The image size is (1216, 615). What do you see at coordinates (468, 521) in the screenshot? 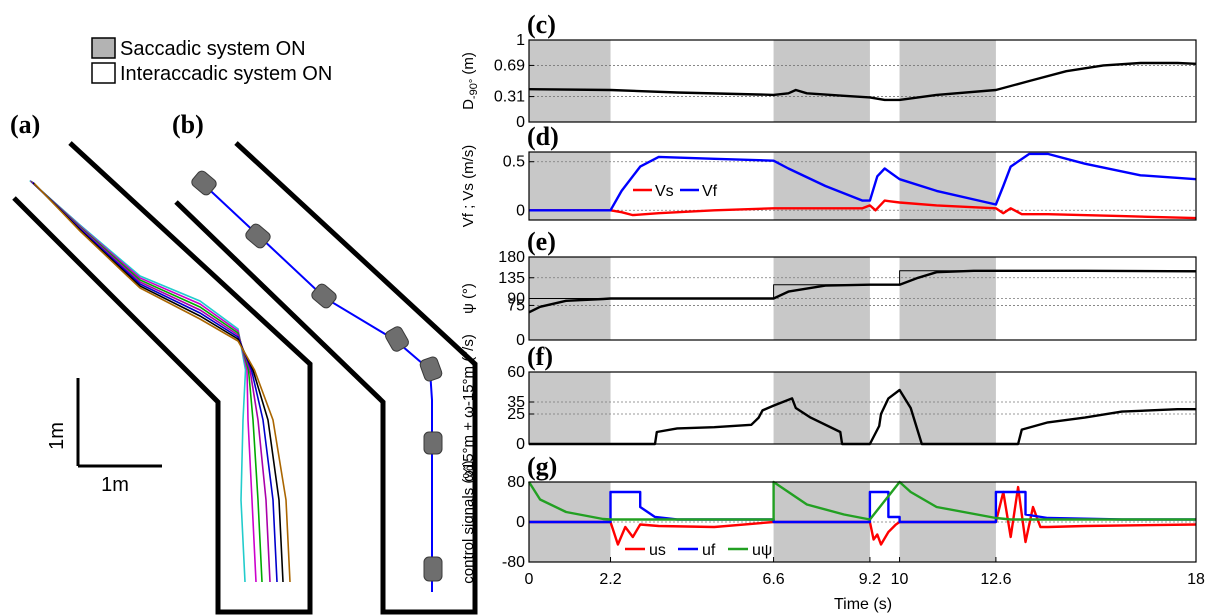
I see `y-axis-label: control signals (%)` at bounding box center [468, 521].